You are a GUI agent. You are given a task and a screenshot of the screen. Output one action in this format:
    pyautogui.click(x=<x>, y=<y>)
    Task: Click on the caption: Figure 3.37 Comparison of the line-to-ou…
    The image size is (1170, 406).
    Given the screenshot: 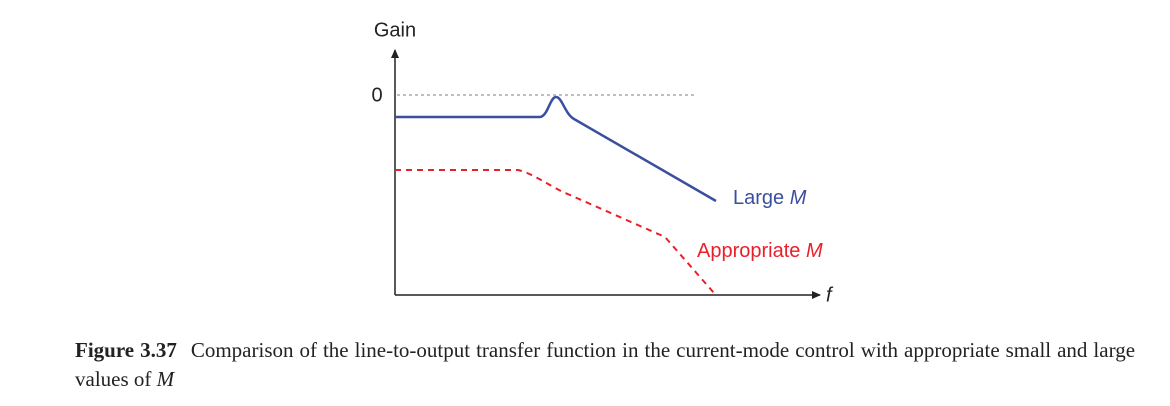 What is the action you would take?
    pyautogui.click(x=605, y=365)
    